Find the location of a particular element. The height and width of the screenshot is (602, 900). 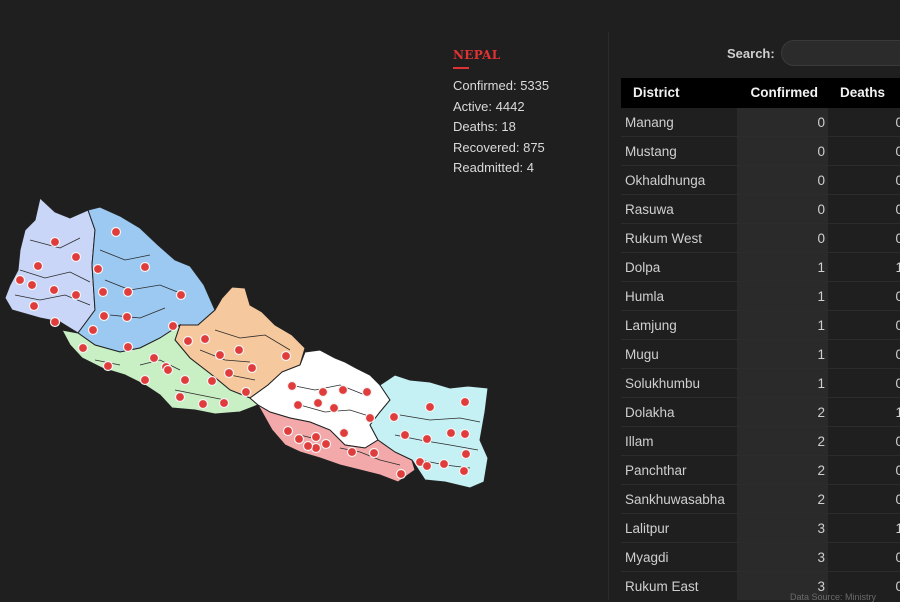

panel-divider is located at coordinates (608, 316).